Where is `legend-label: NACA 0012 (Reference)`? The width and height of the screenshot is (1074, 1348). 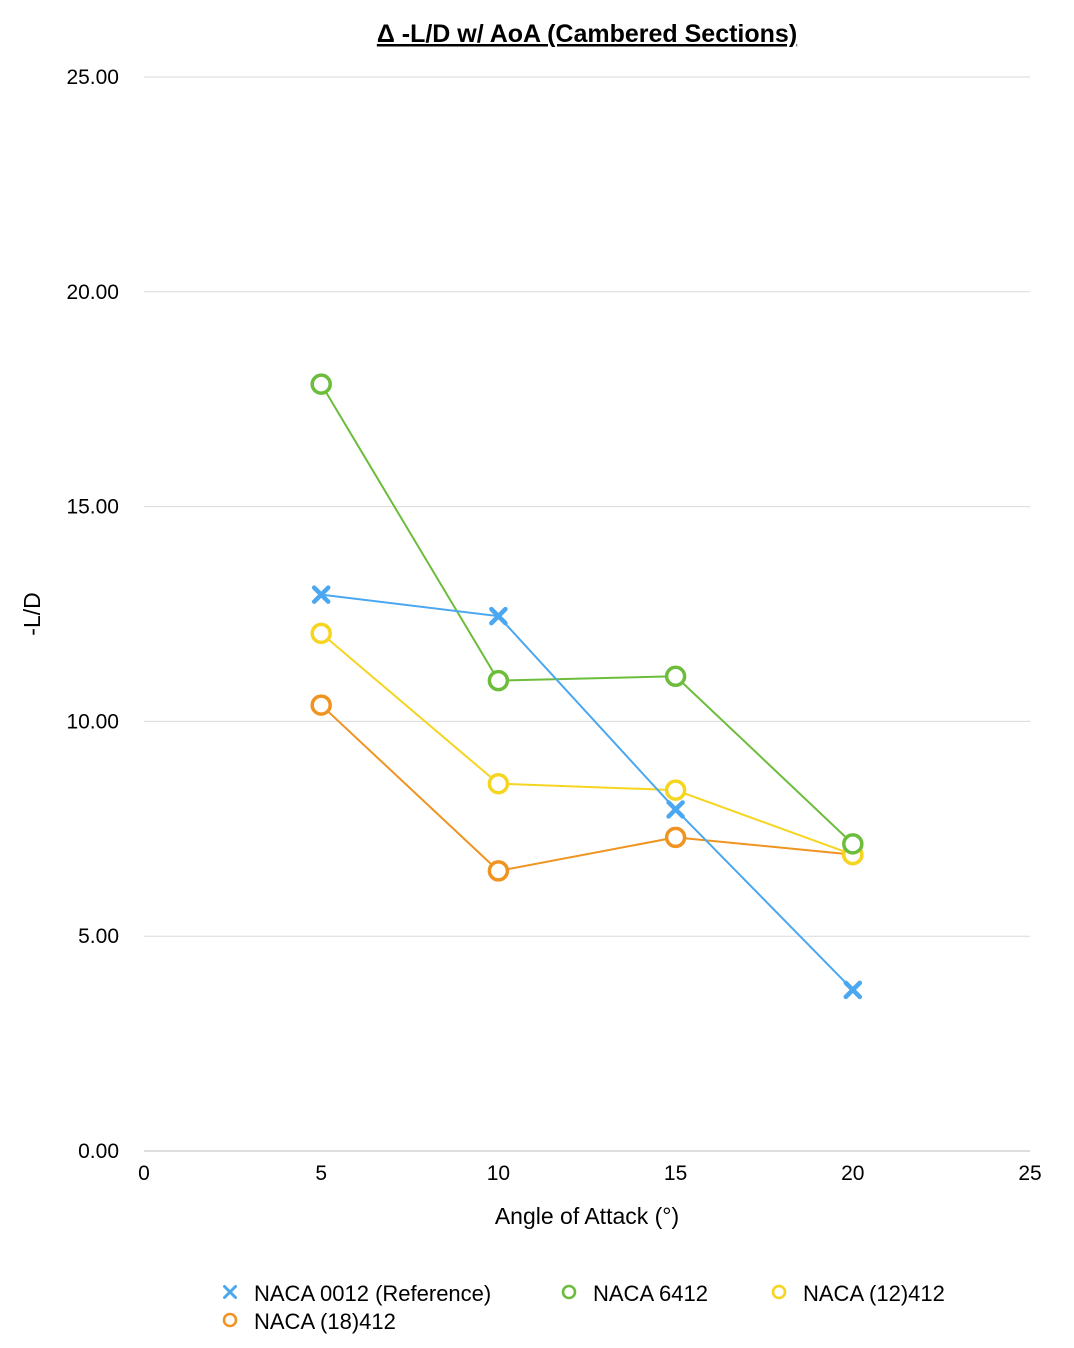
legend-label: NACA 0012 (Reference) is located at coordinates (372, 1293).